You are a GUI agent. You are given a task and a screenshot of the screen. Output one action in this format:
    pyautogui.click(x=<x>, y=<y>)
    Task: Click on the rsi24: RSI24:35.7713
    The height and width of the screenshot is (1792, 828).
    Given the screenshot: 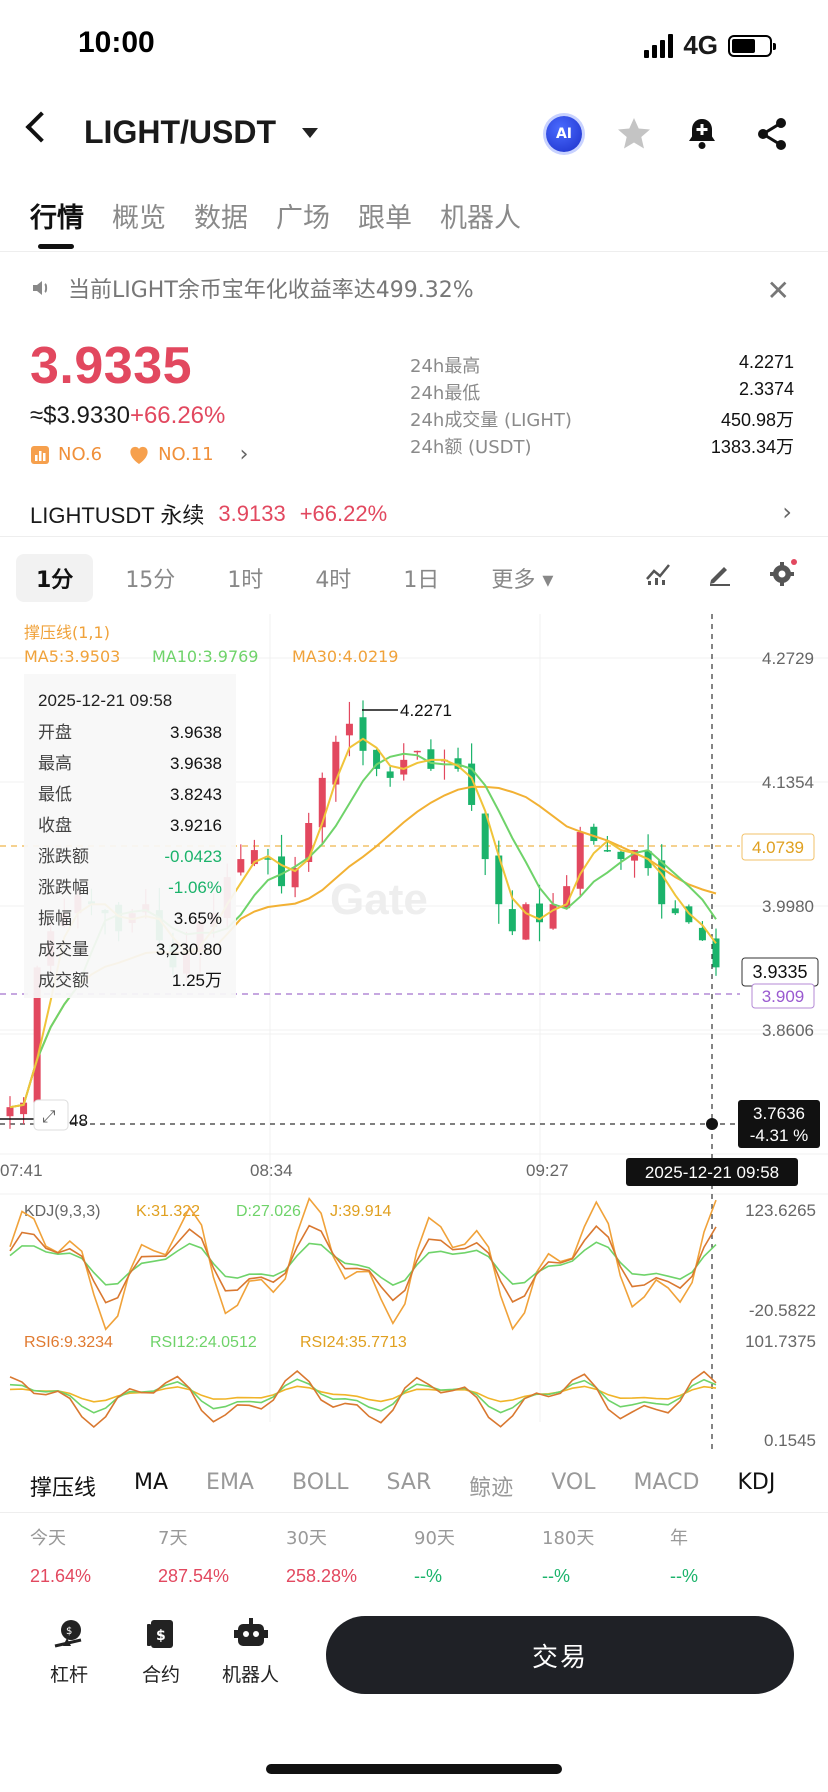 What is the action you would take?
    pyautogui.click(x=353, y=1342)
    